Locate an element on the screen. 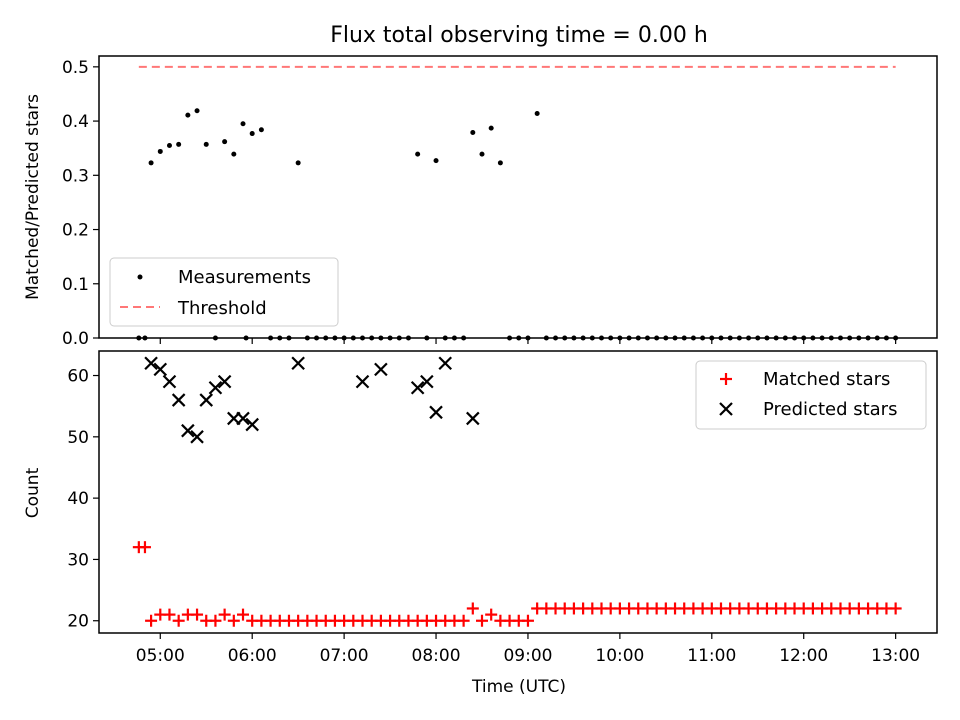 The height and width of the screenshot is (720, 960). bottom-ytick-label: 50 is located at coordinates (78, 438).